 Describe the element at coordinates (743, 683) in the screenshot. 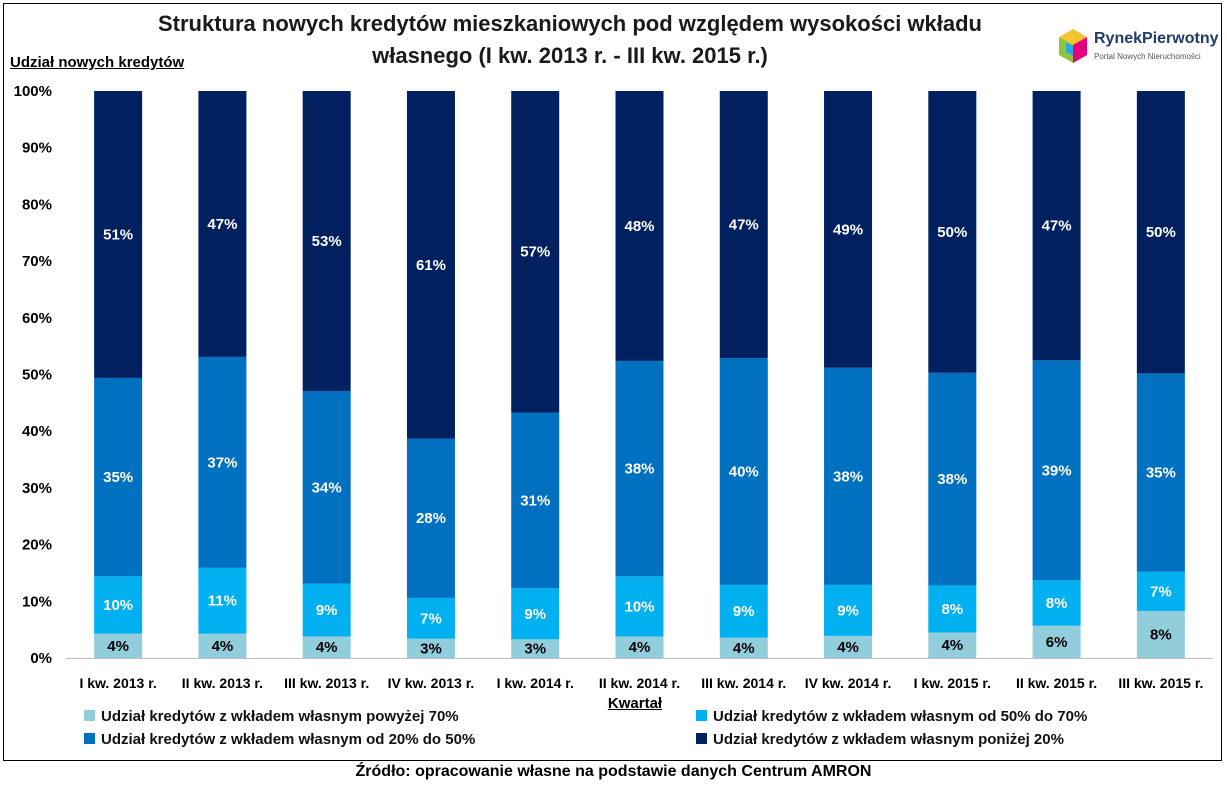

I see `x-tick-label: III kw. 2014 r.` at that location.